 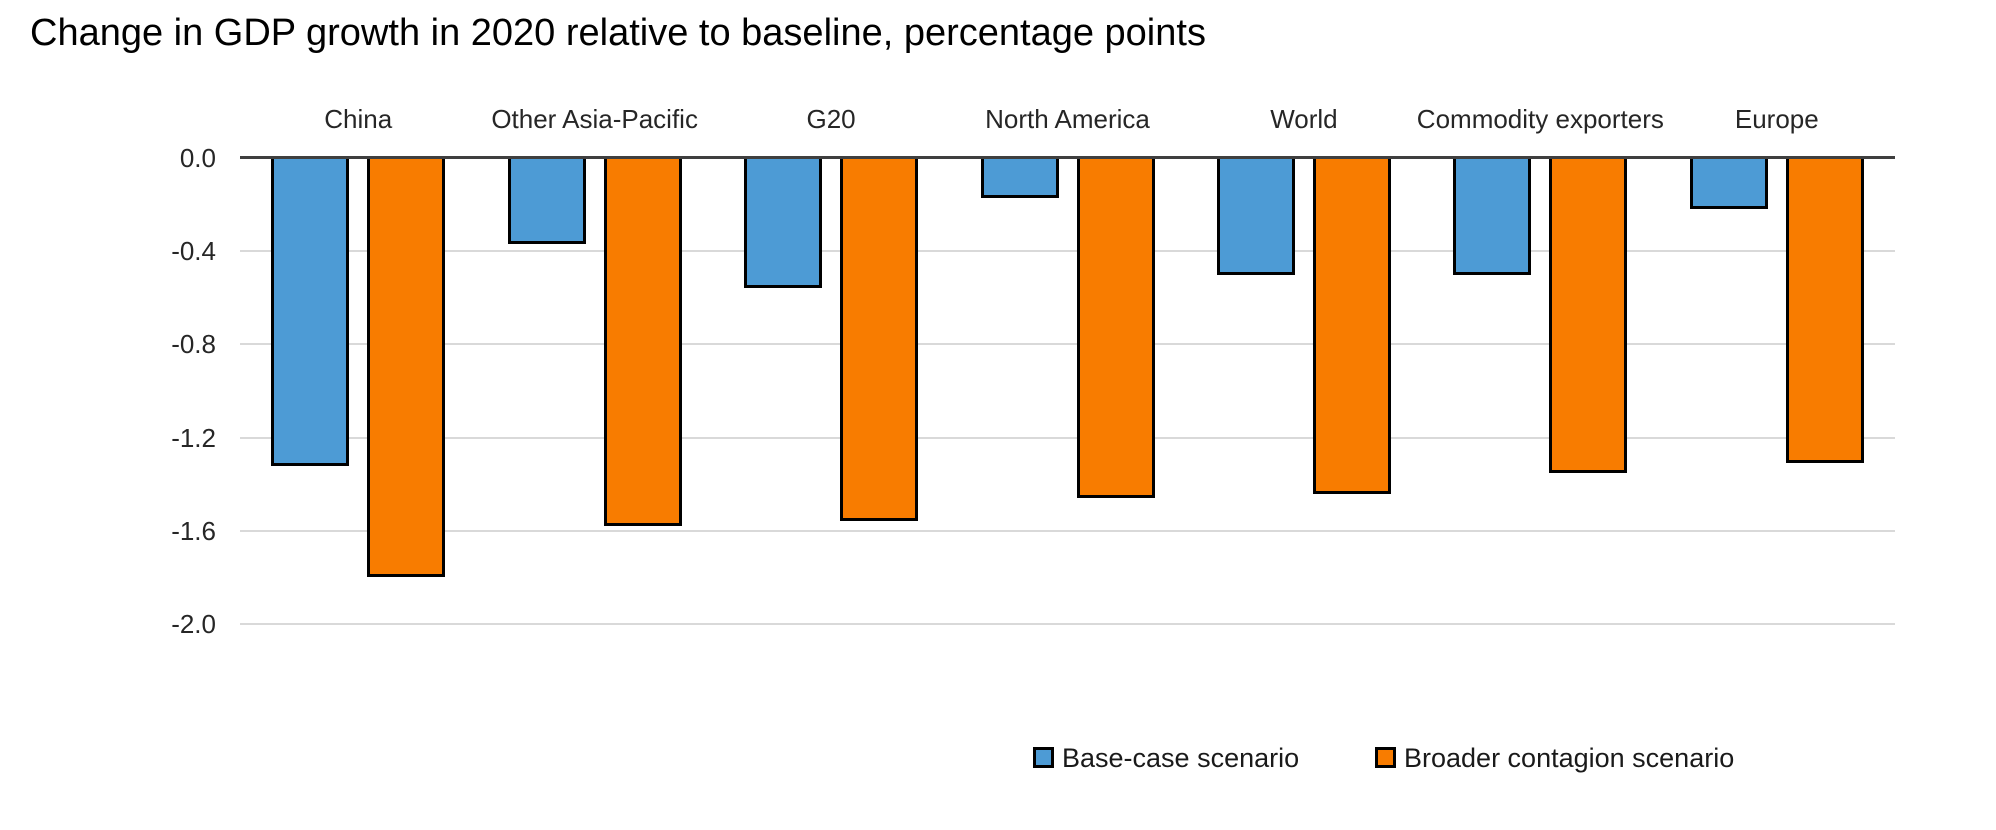 I want to click on y-tick-label: -0.4, so click(x=193, y=251).